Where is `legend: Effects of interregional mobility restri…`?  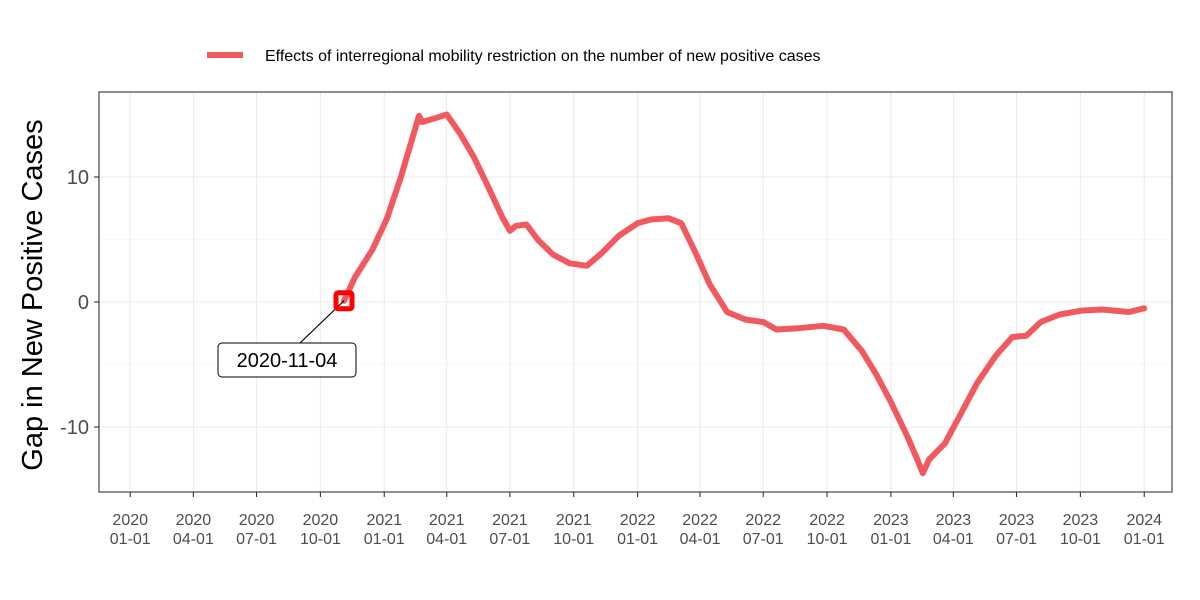 legend: Effects of interregional mobility restri… is located at coordinates (514, 56).